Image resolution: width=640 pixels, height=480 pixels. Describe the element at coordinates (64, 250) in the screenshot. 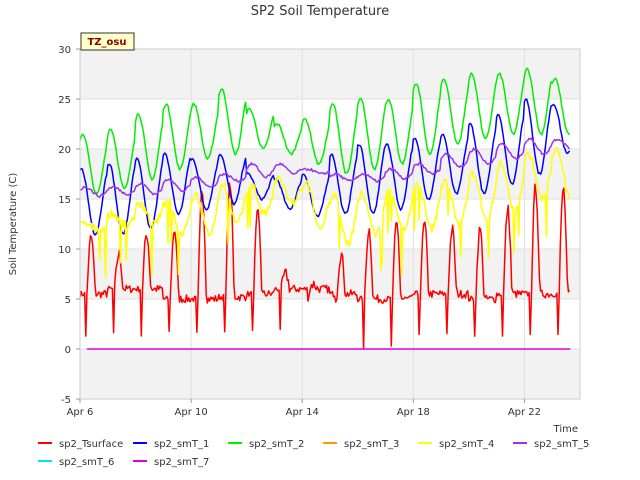

I see `y-tick-label: 10` at that location.